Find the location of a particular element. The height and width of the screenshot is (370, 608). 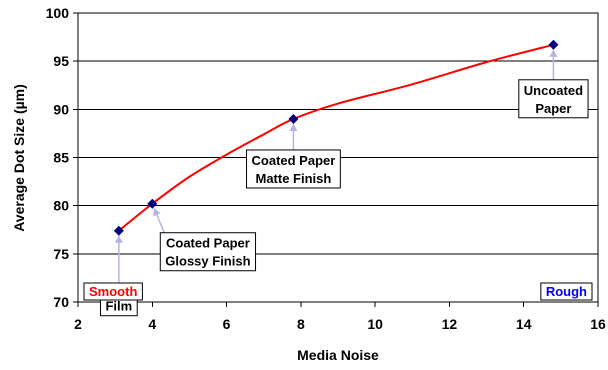

x-tick-label: 6 is located at coordinates (227, 324).